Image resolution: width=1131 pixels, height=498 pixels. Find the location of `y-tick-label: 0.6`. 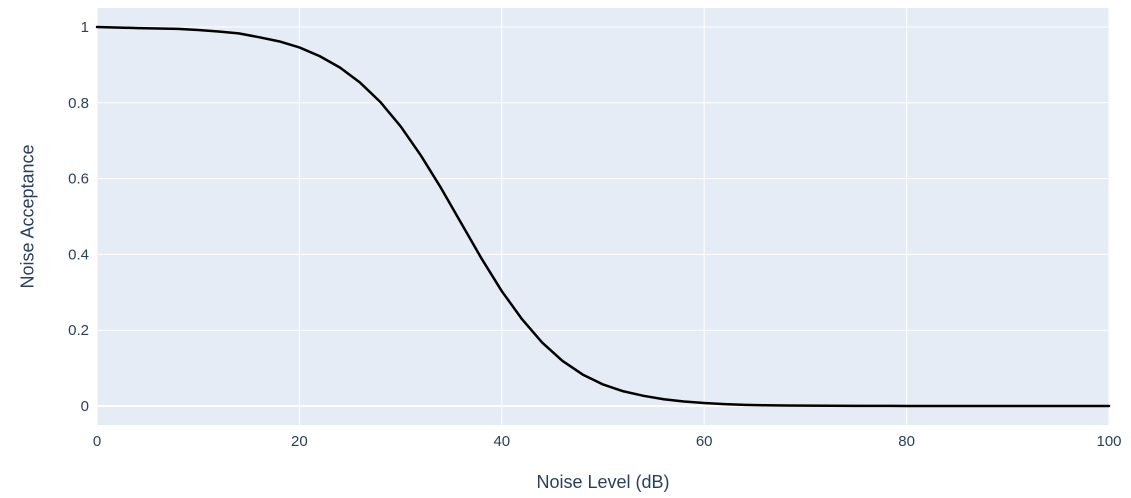

y-tick-label: 0.6 is located at coordinates (78, 179).